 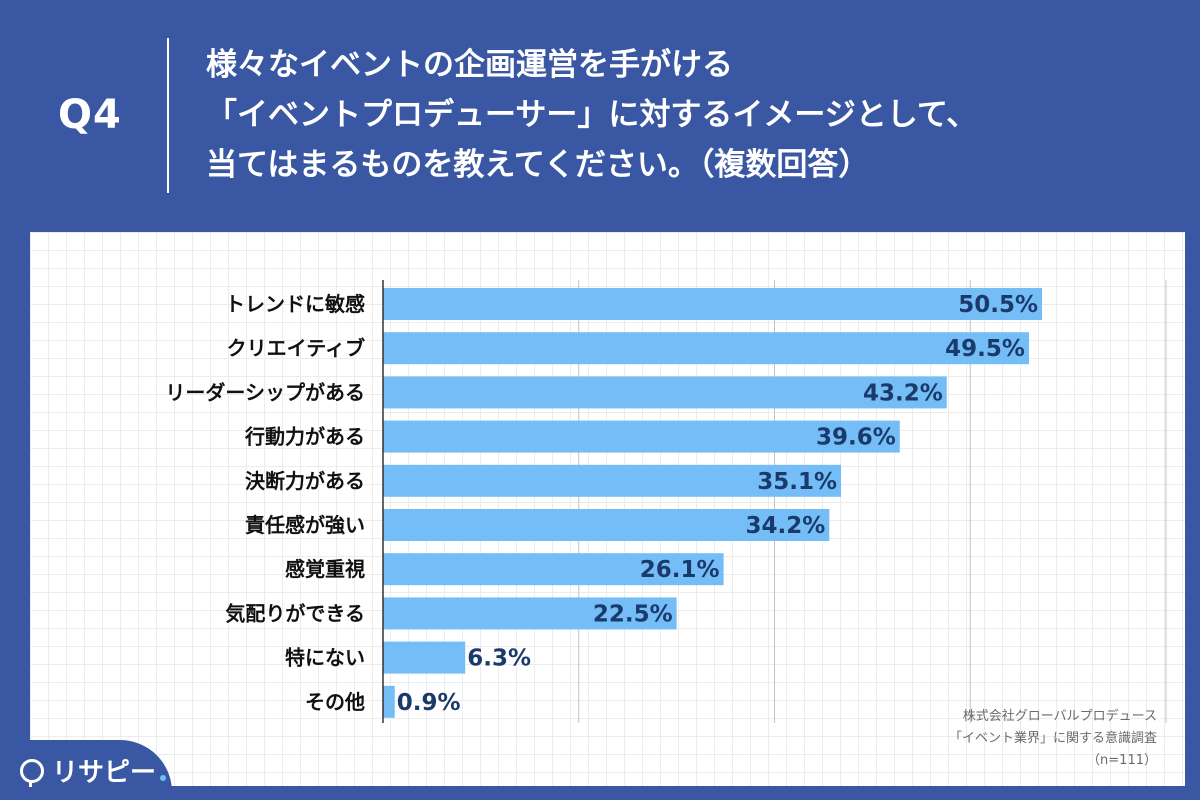 I want to click on category-label: 特にない, so click(x=325, y=658).